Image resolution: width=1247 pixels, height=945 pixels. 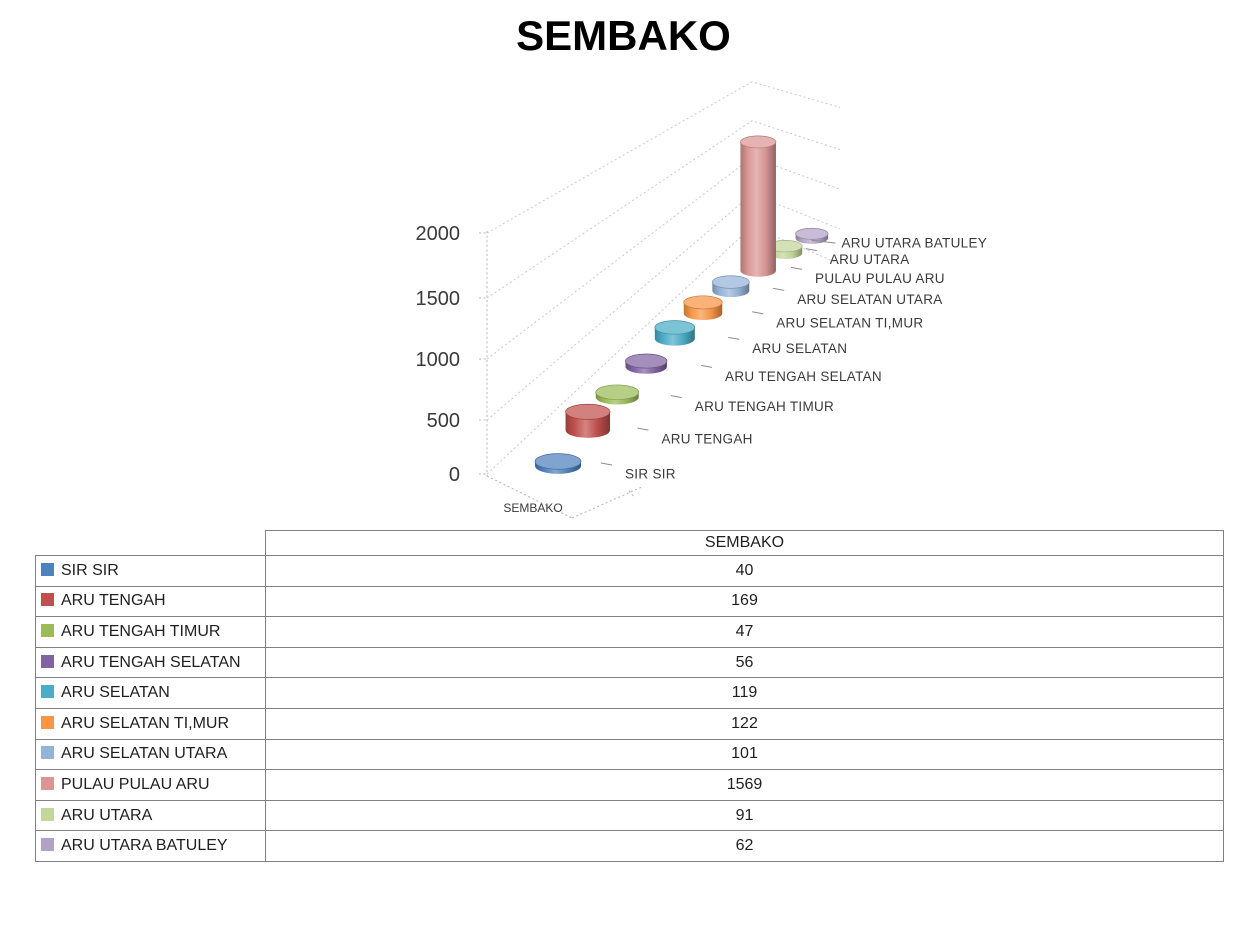 What do you see at coordinates (880, 278) in the screenshot?
I see `series-label-pulau-pulau-aru: PULAU PULAU ARU` at bounding box center [880, 278].